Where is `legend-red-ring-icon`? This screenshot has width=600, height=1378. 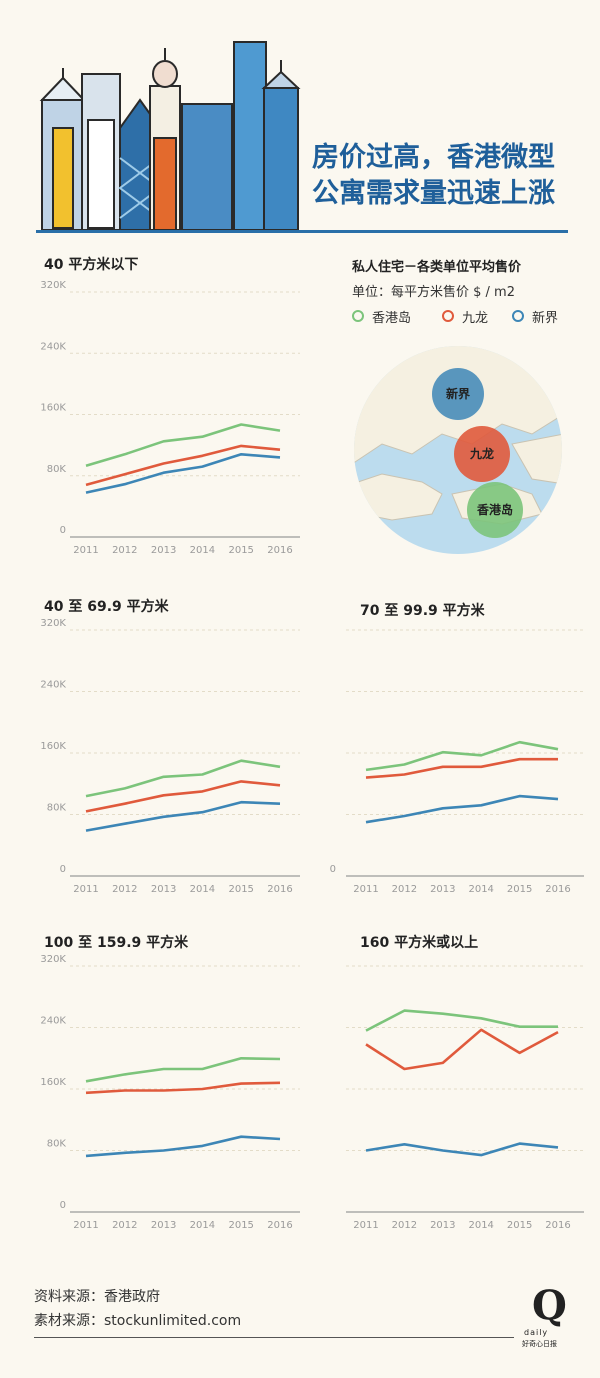
legend-red-ring-icon is located at coordinates (448, 316).